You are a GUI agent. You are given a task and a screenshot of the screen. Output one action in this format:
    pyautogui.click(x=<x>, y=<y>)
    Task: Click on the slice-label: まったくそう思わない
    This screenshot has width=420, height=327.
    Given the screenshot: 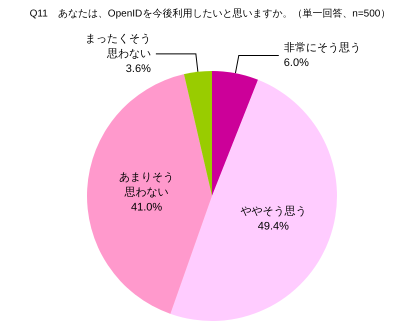 What is the action you would take?
    pyautogui.click(x=117, y=46)
    